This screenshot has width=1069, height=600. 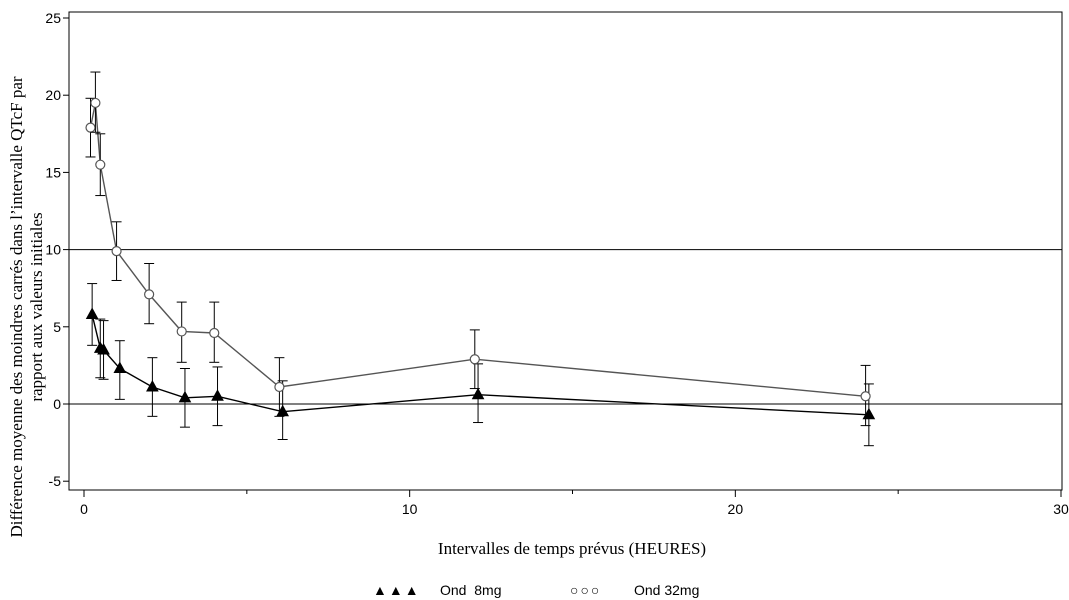 What do you see at coordinates (53, 18) in the screenshot?
I see `y-tick-label: 25` at bounding box center [53, 18].